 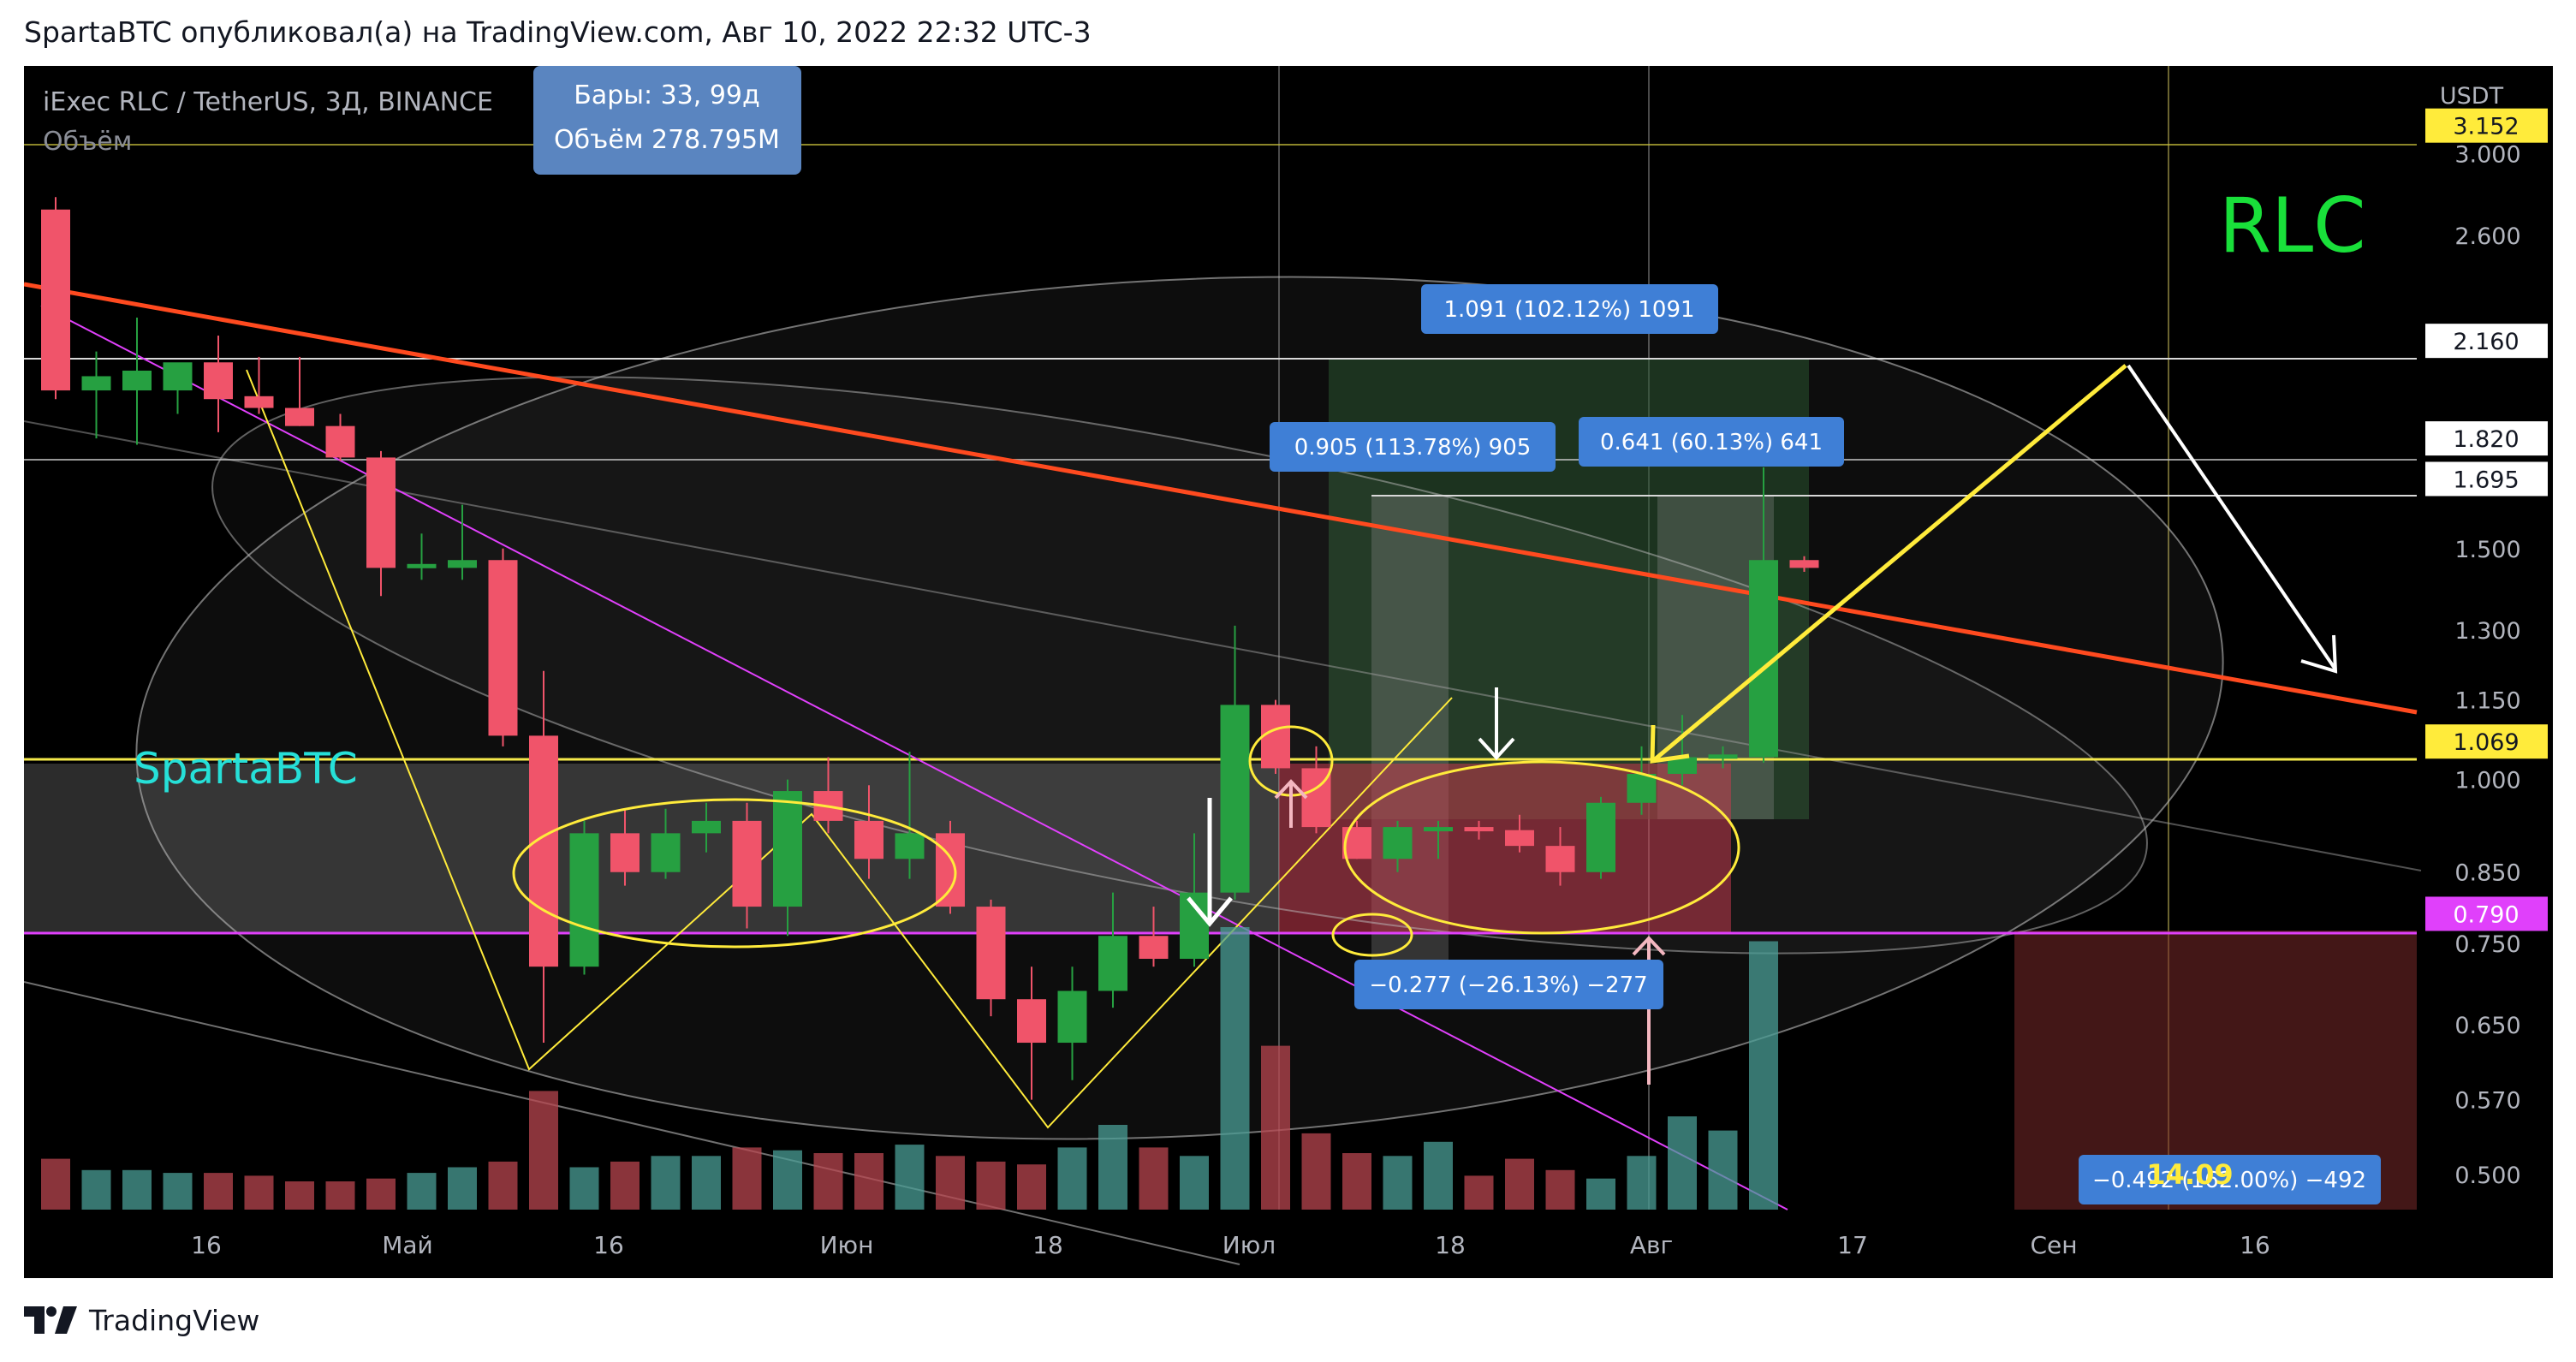 What do you see at coordinates (2487, 1176) in the screenshot?
I see `price-tick-label: 0.500` at bounding box center [2487, 1176].